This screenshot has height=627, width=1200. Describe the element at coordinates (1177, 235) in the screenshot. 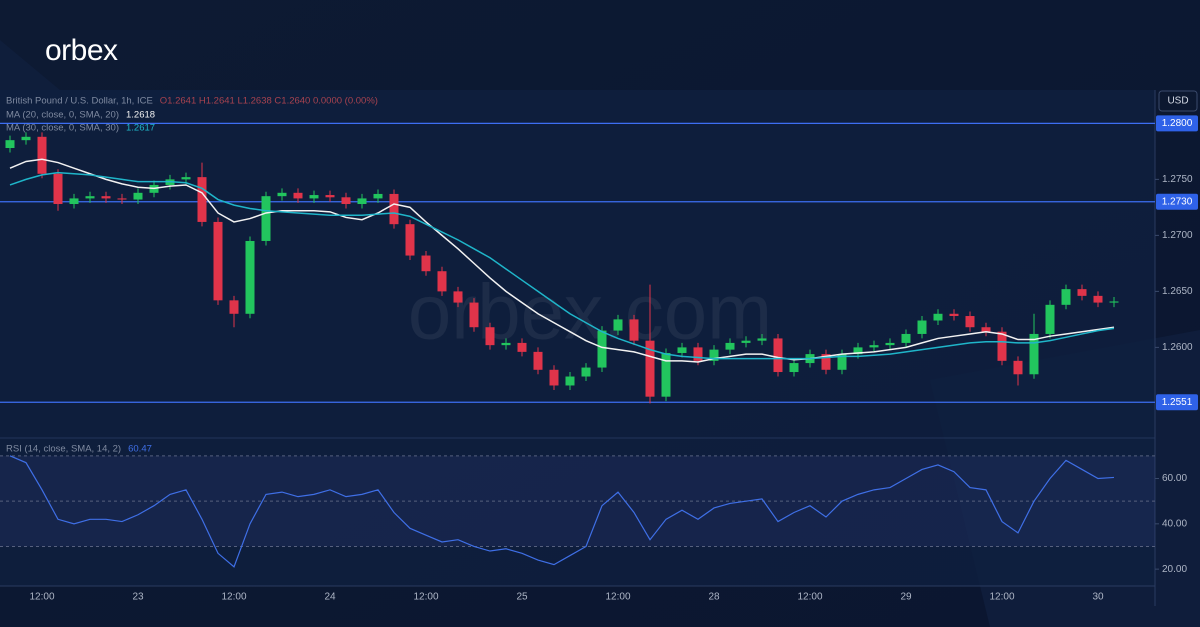

I see `y-tick-label: 1.2700` at that location.